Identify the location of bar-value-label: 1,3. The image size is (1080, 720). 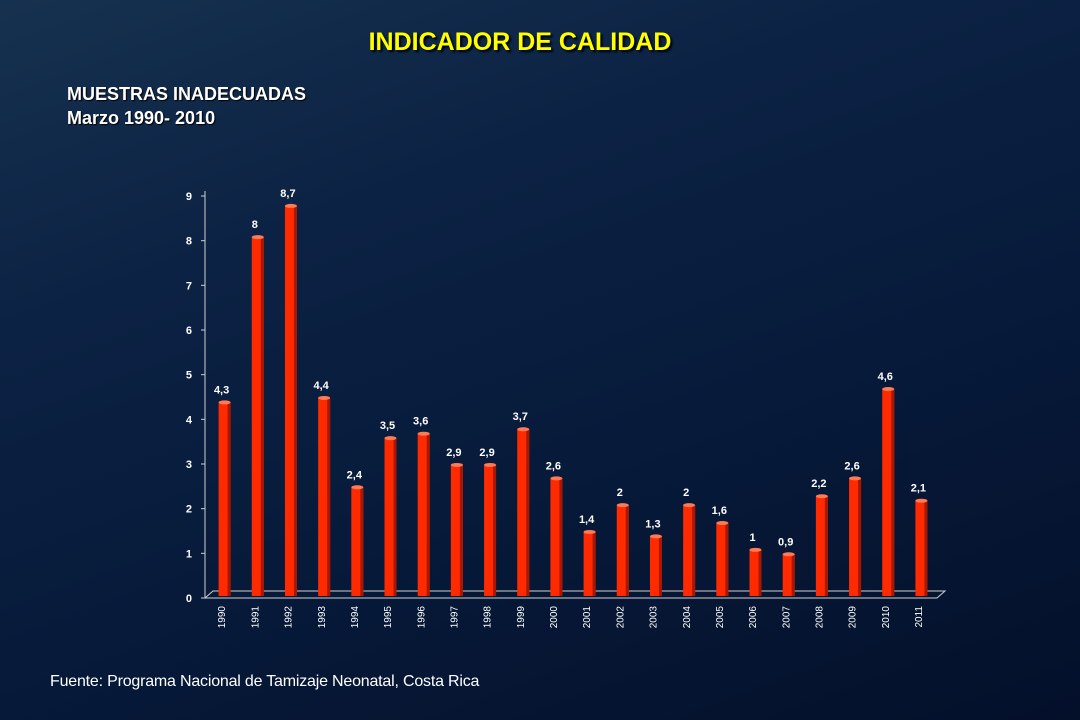
(652, 524).